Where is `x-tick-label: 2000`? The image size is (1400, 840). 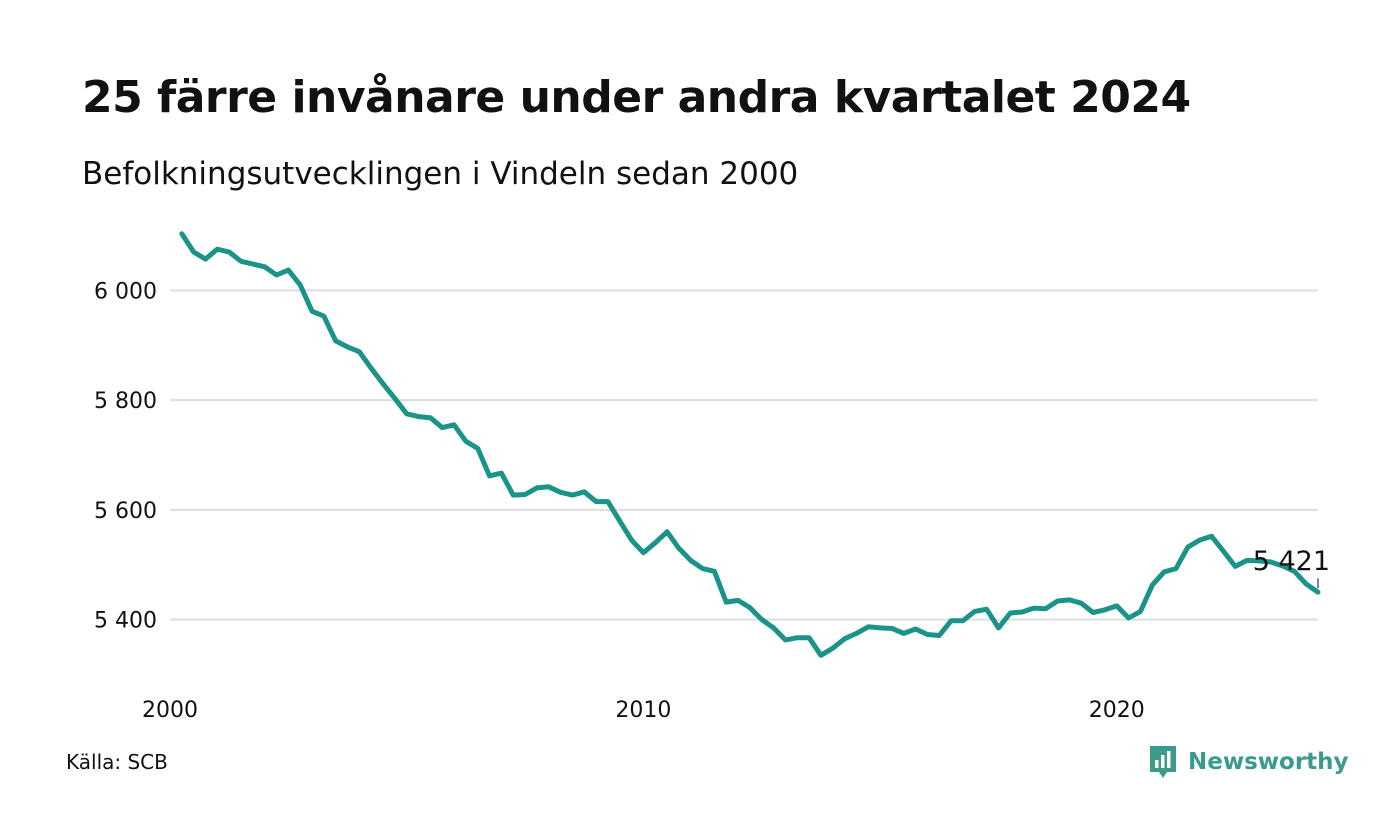
x-tick-label: 2000 is located at coordinates (170, 710).